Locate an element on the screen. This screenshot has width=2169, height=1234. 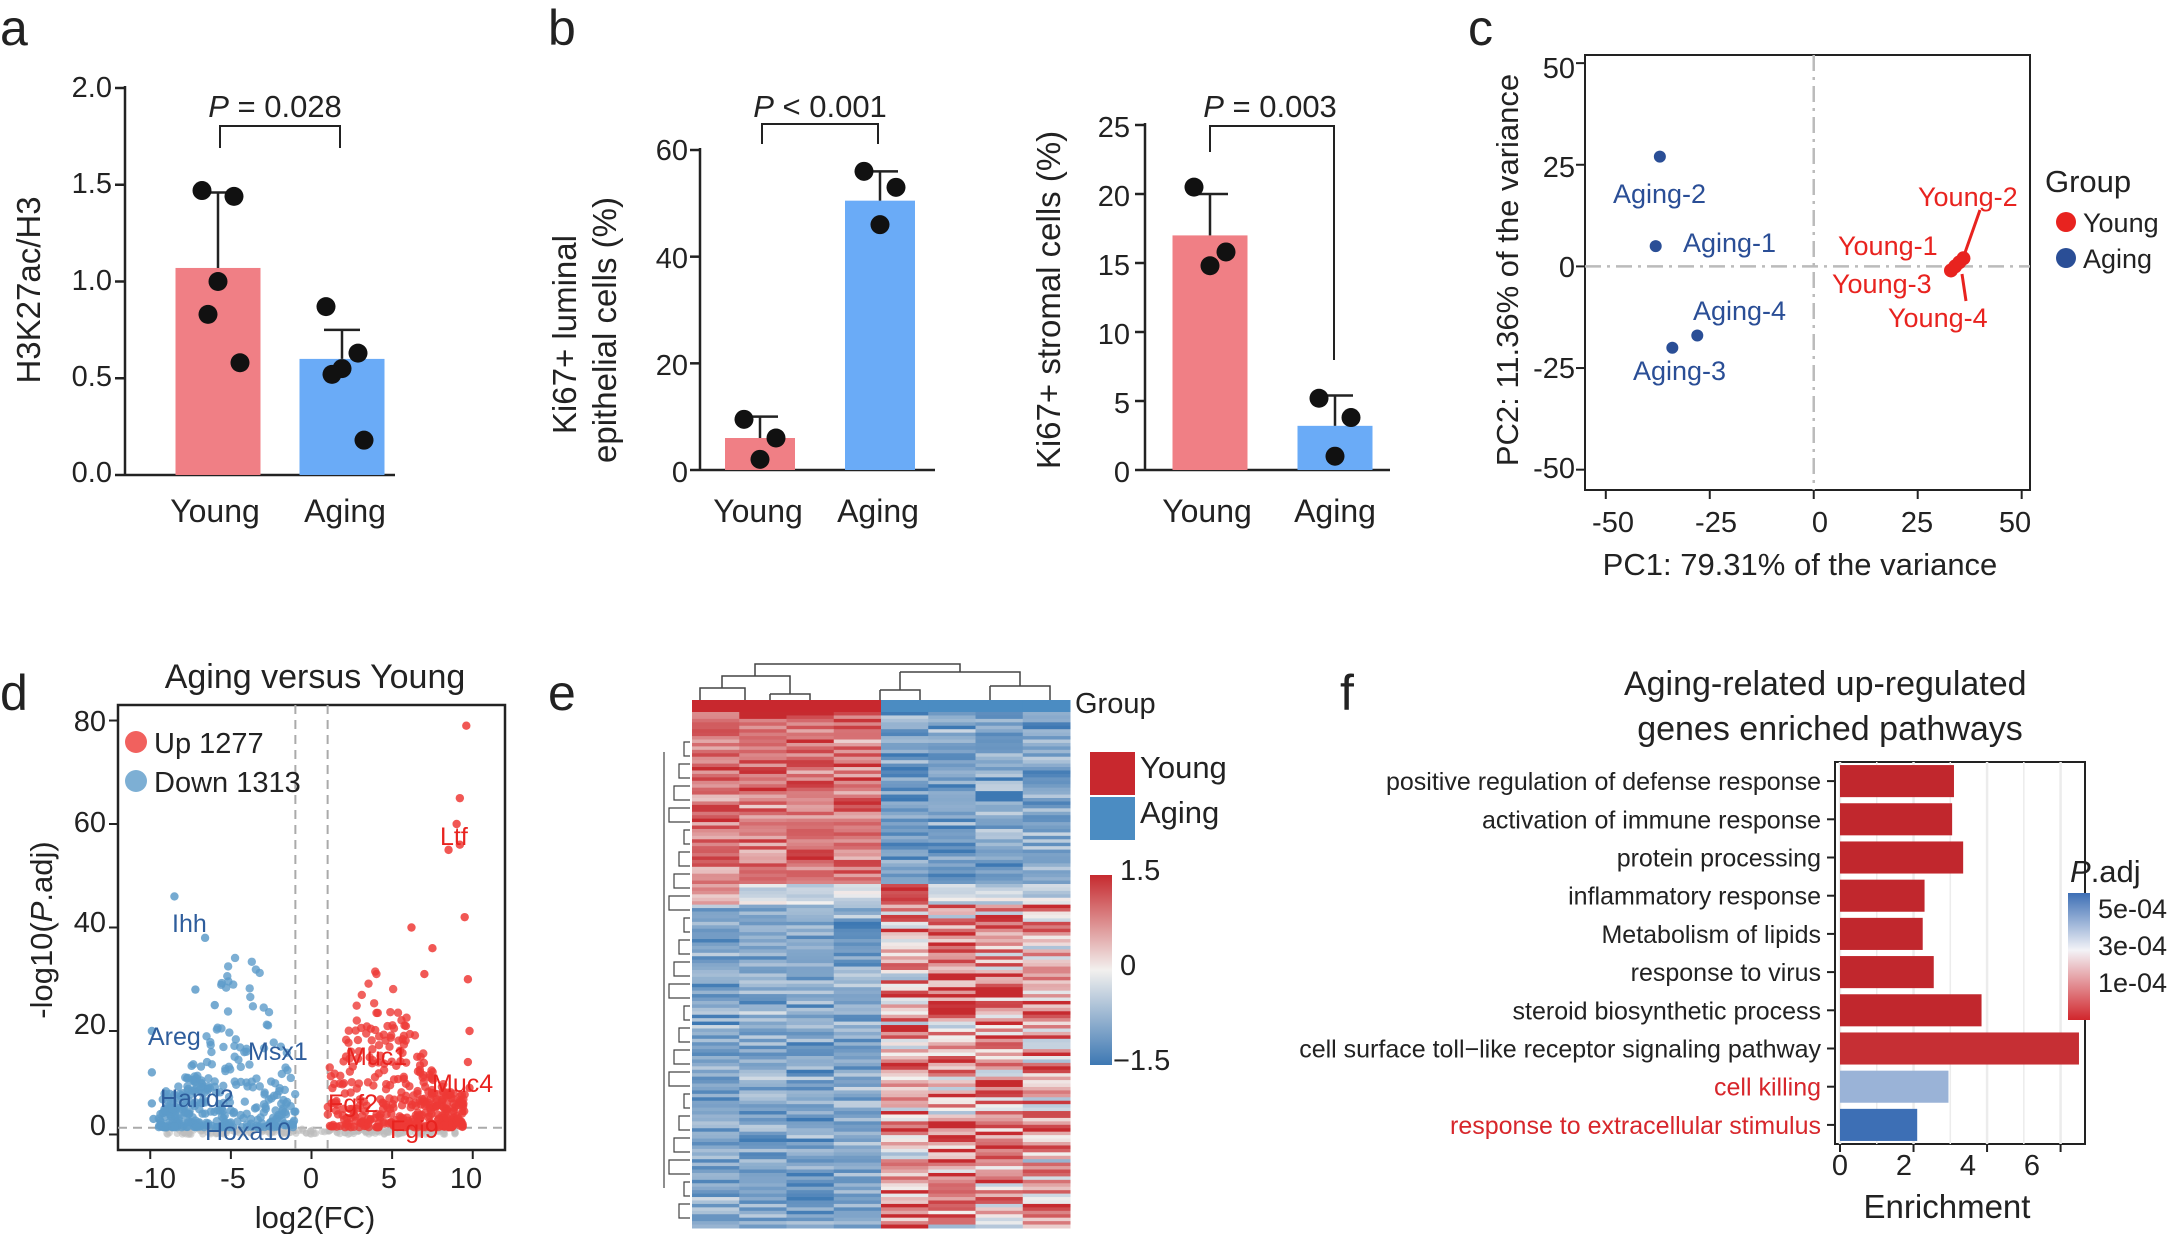
b2-pvalue: P = 0.003 is located at coordinates (1270, 106).